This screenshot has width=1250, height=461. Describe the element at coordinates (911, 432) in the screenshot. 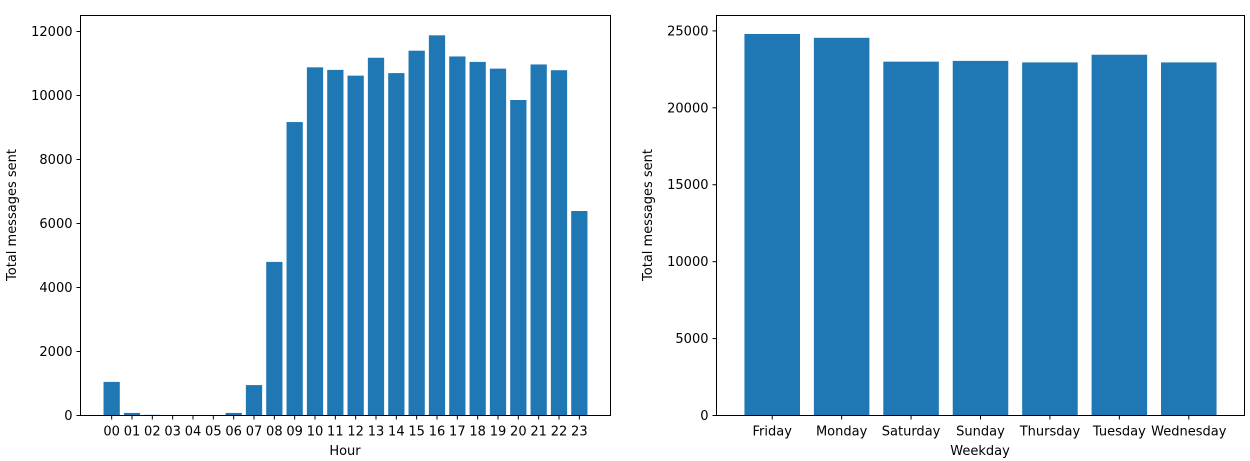

I see `weekday-x-tick-label: Saturday` at that location.